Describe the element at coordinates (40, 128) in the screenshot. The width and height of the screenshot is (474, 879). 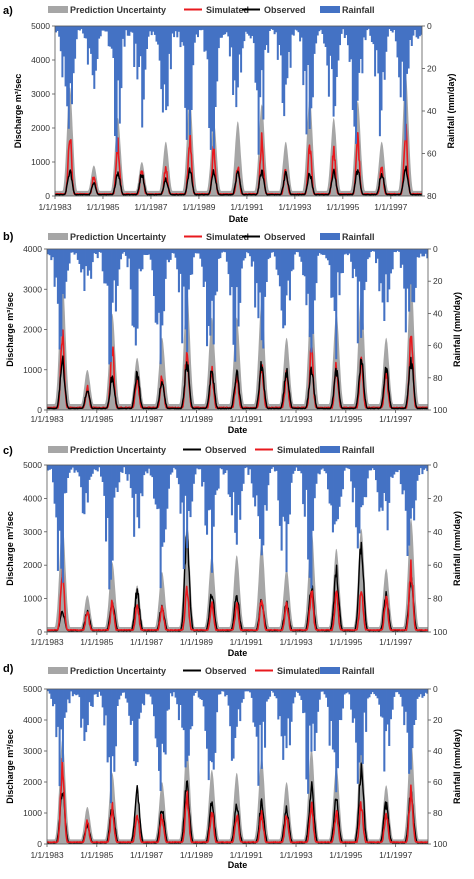
I see `y-left-tick-label: 2000` at that location.